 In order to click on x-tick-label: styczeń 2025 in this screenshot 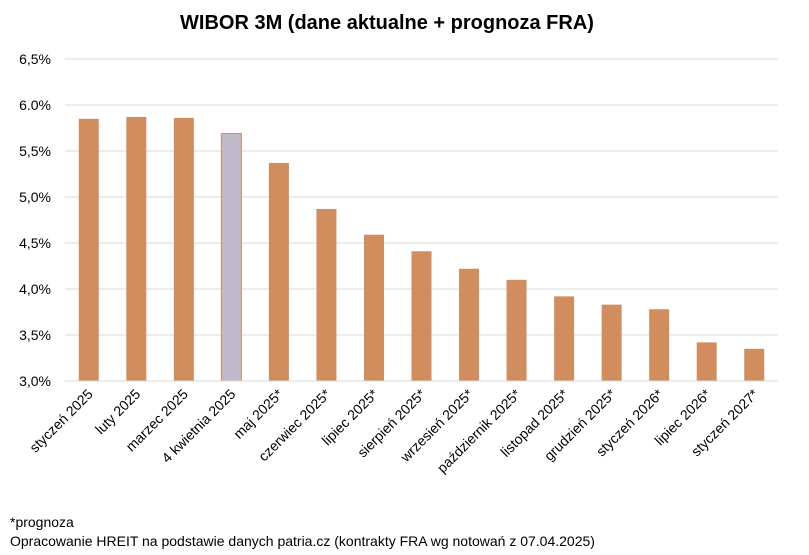, I will do `click(61, 421)`.